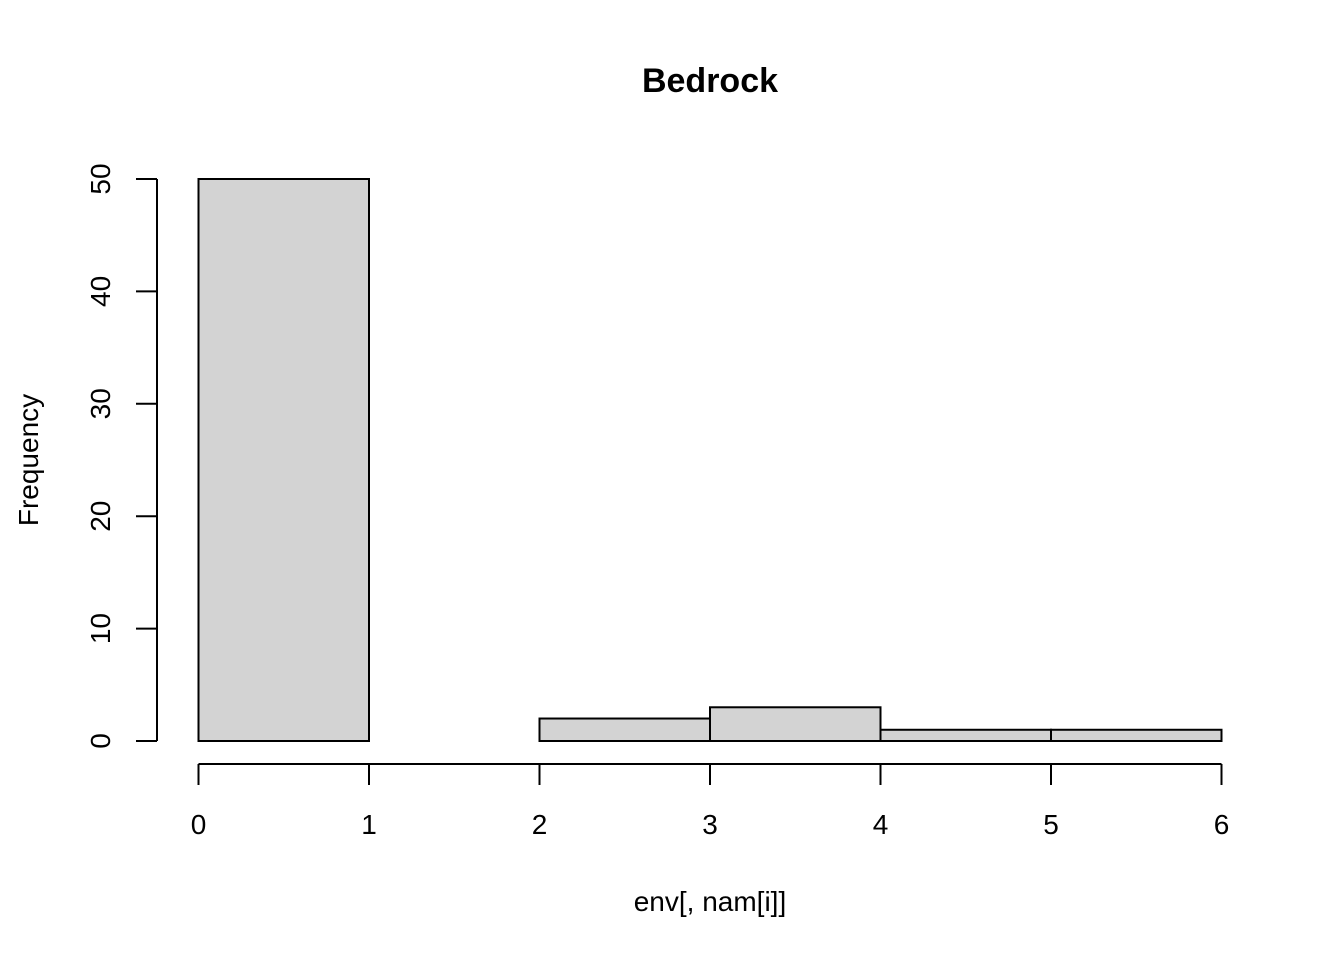 The height and width of the screenshot is (960, 1344). What do you see at coordinates (710, 824) in the screenshot?
I see `x-tick-label-3: 3` at bounding box center [710, 824].